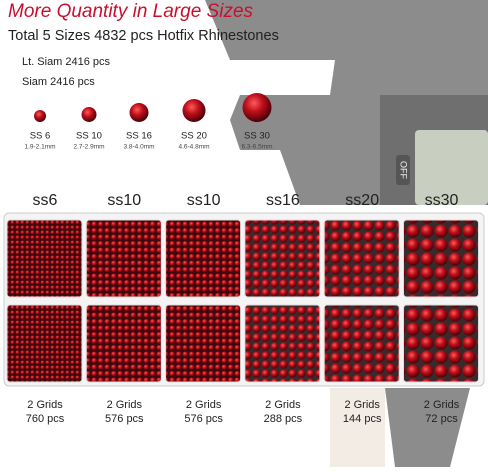  I want to click on piece-count: 760 pcs, so click(45, 419).